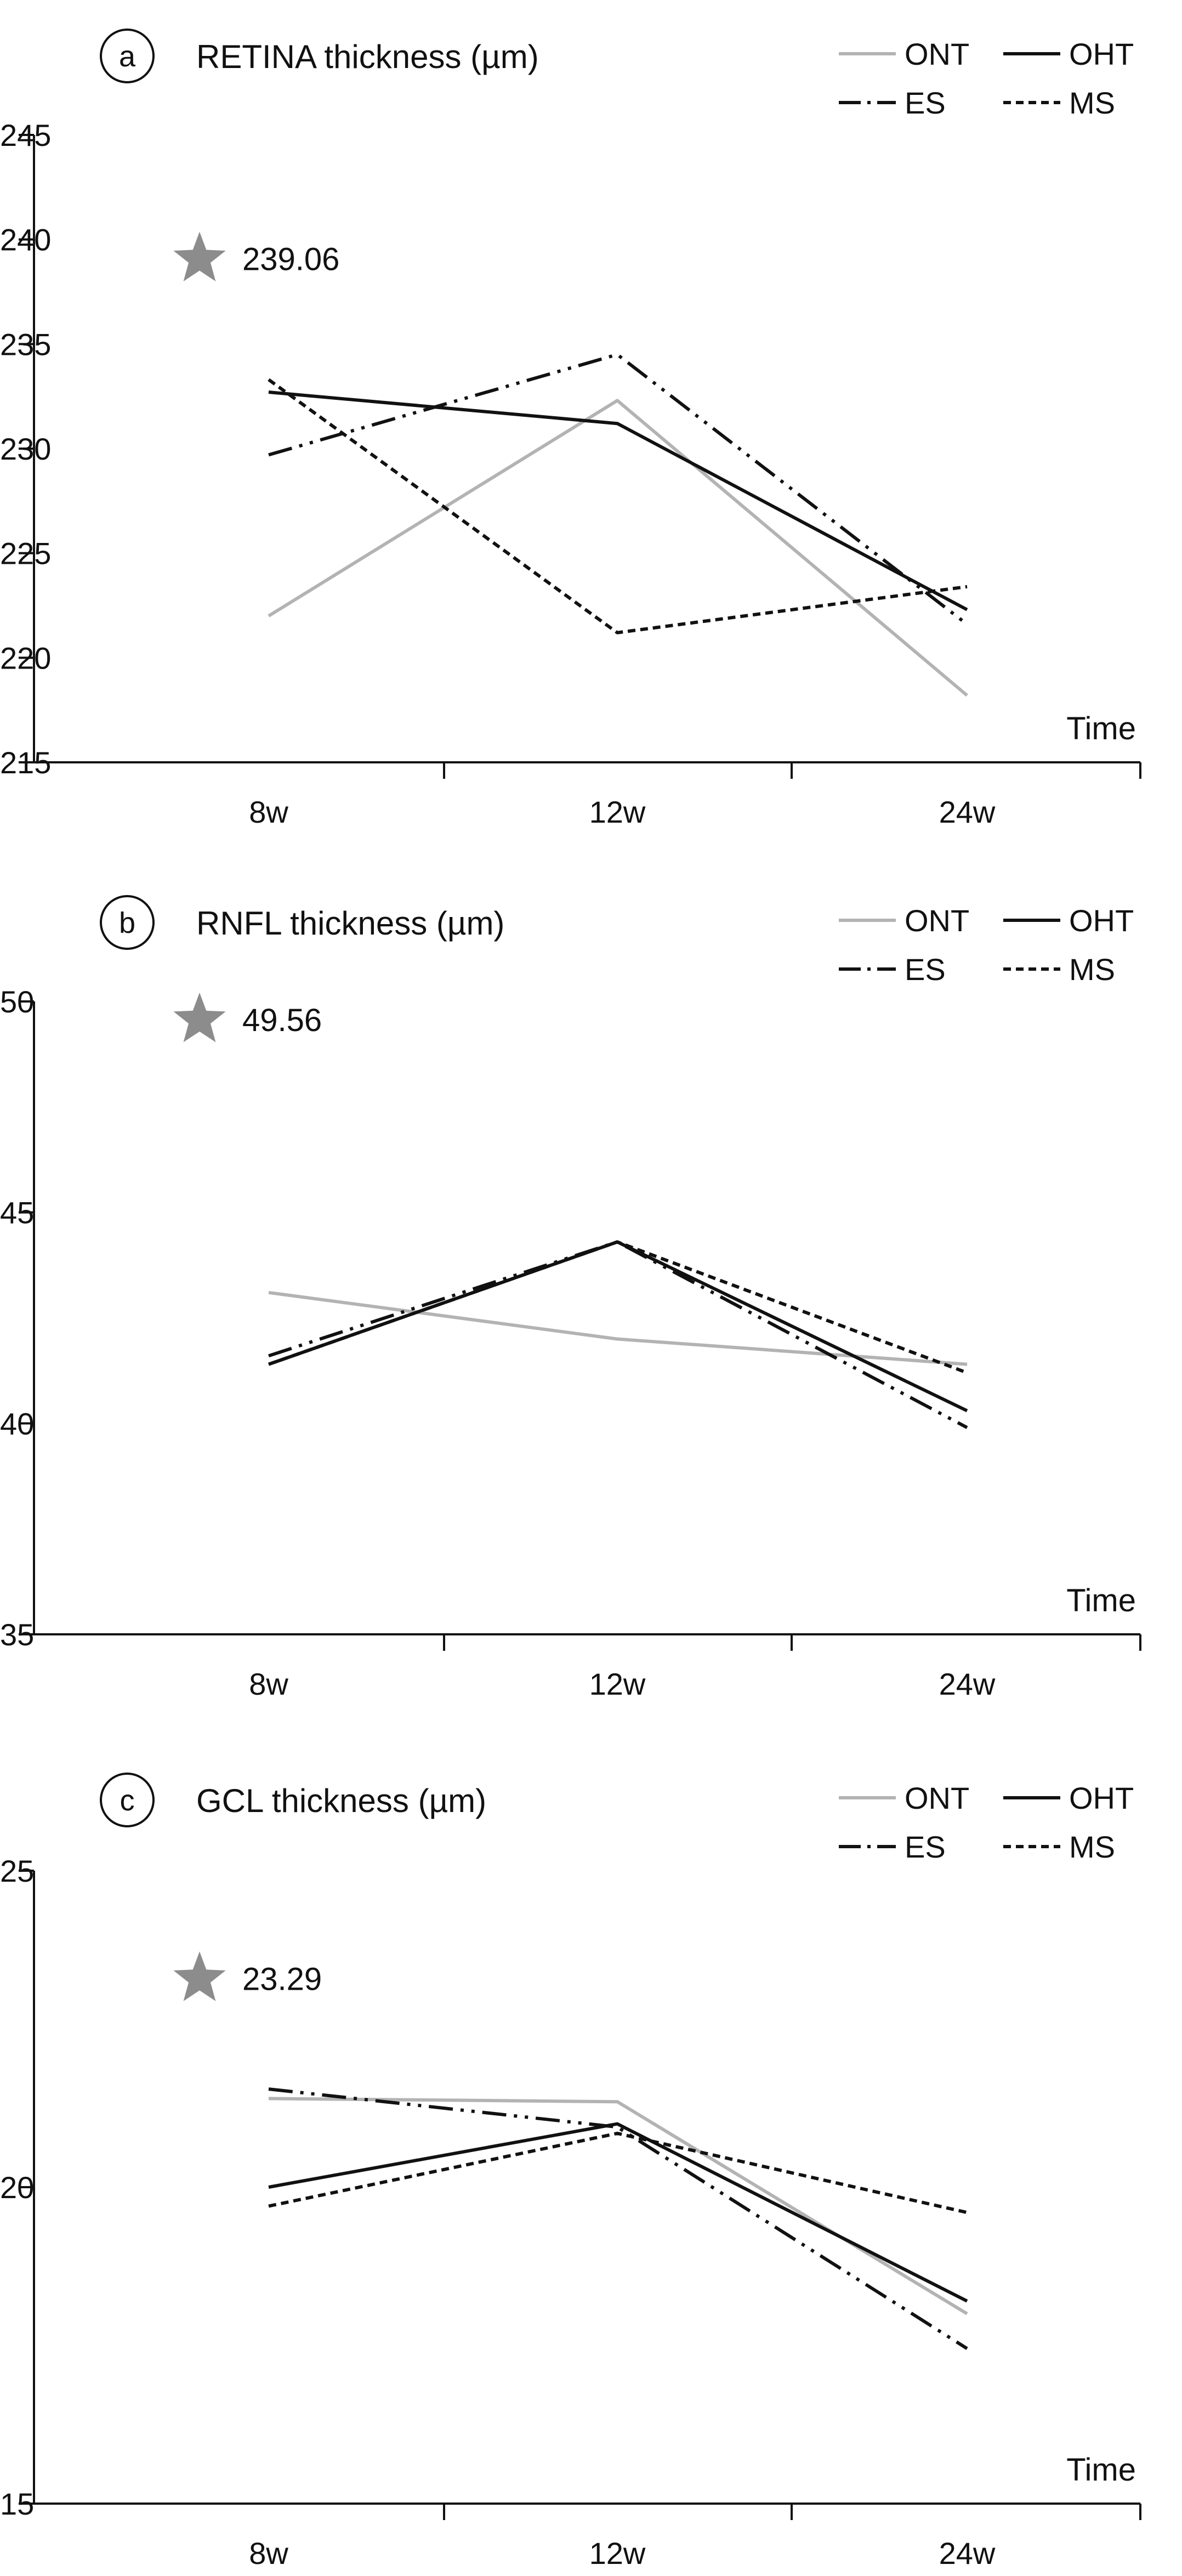 The height and width of the screenshot is (2576, 1182). I want to click on chart-title: RNFL thickness (µm), so click(350, 924).